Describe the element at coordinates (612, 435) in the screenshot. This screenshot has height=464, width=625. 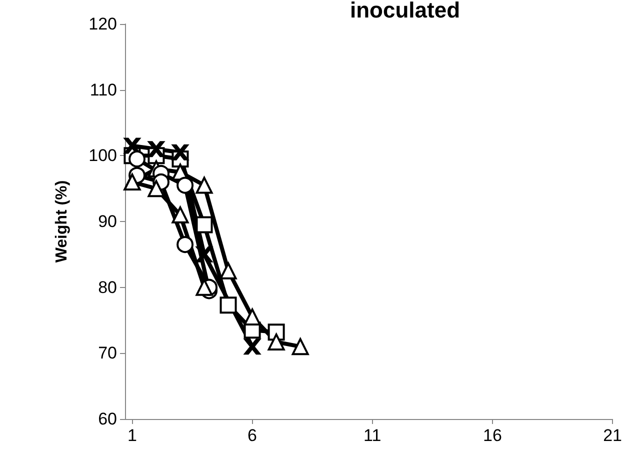
I see `x-tick-label: 21` at that location.